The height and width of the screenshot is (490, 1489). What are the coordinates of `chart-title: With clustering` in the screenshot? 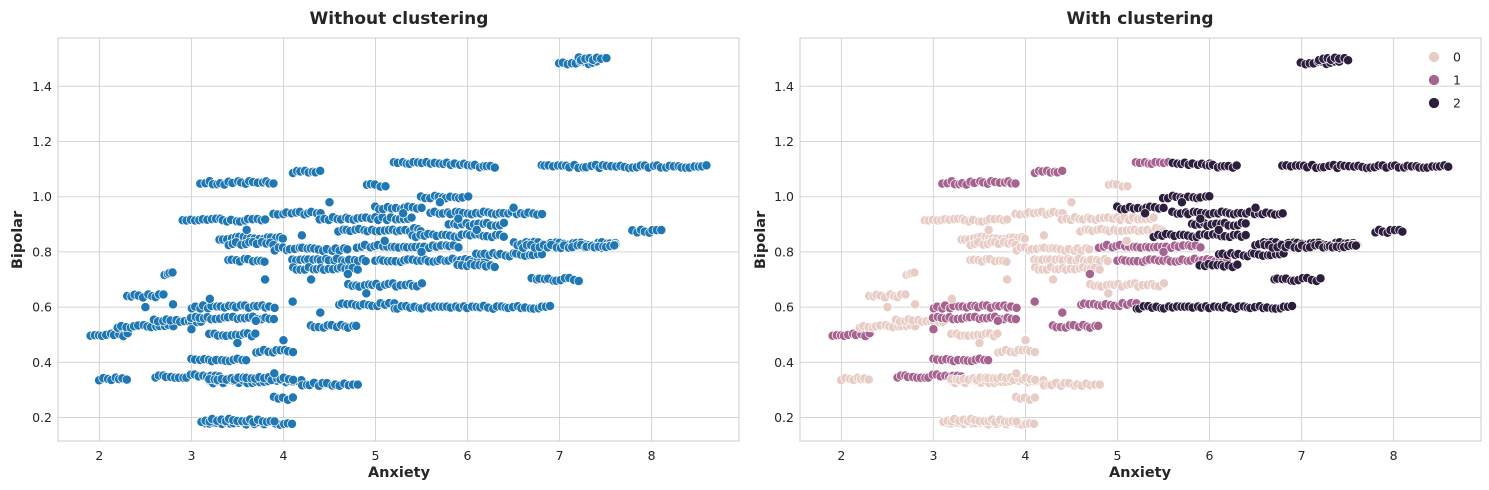 It's located at (1140, 19).